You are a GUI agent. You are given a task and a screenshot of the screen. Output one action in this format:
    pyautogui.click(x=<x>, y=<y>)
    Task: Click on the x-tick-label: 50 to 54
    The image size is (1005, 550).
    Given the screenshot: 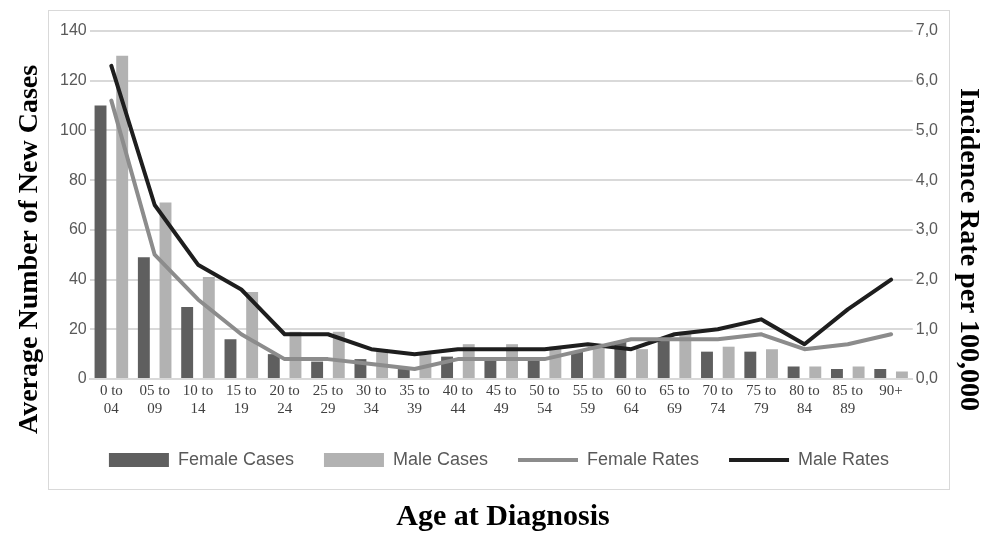 What is the action you would take?
    pyautogui.click(x=544, y=398)
    